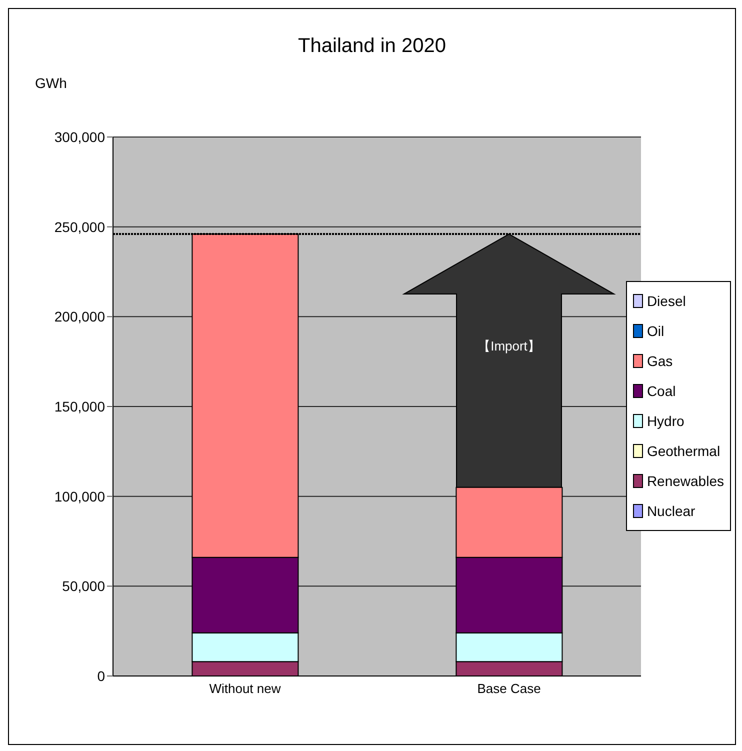  I want to click on legend-label: Gas, so click(659, 361).